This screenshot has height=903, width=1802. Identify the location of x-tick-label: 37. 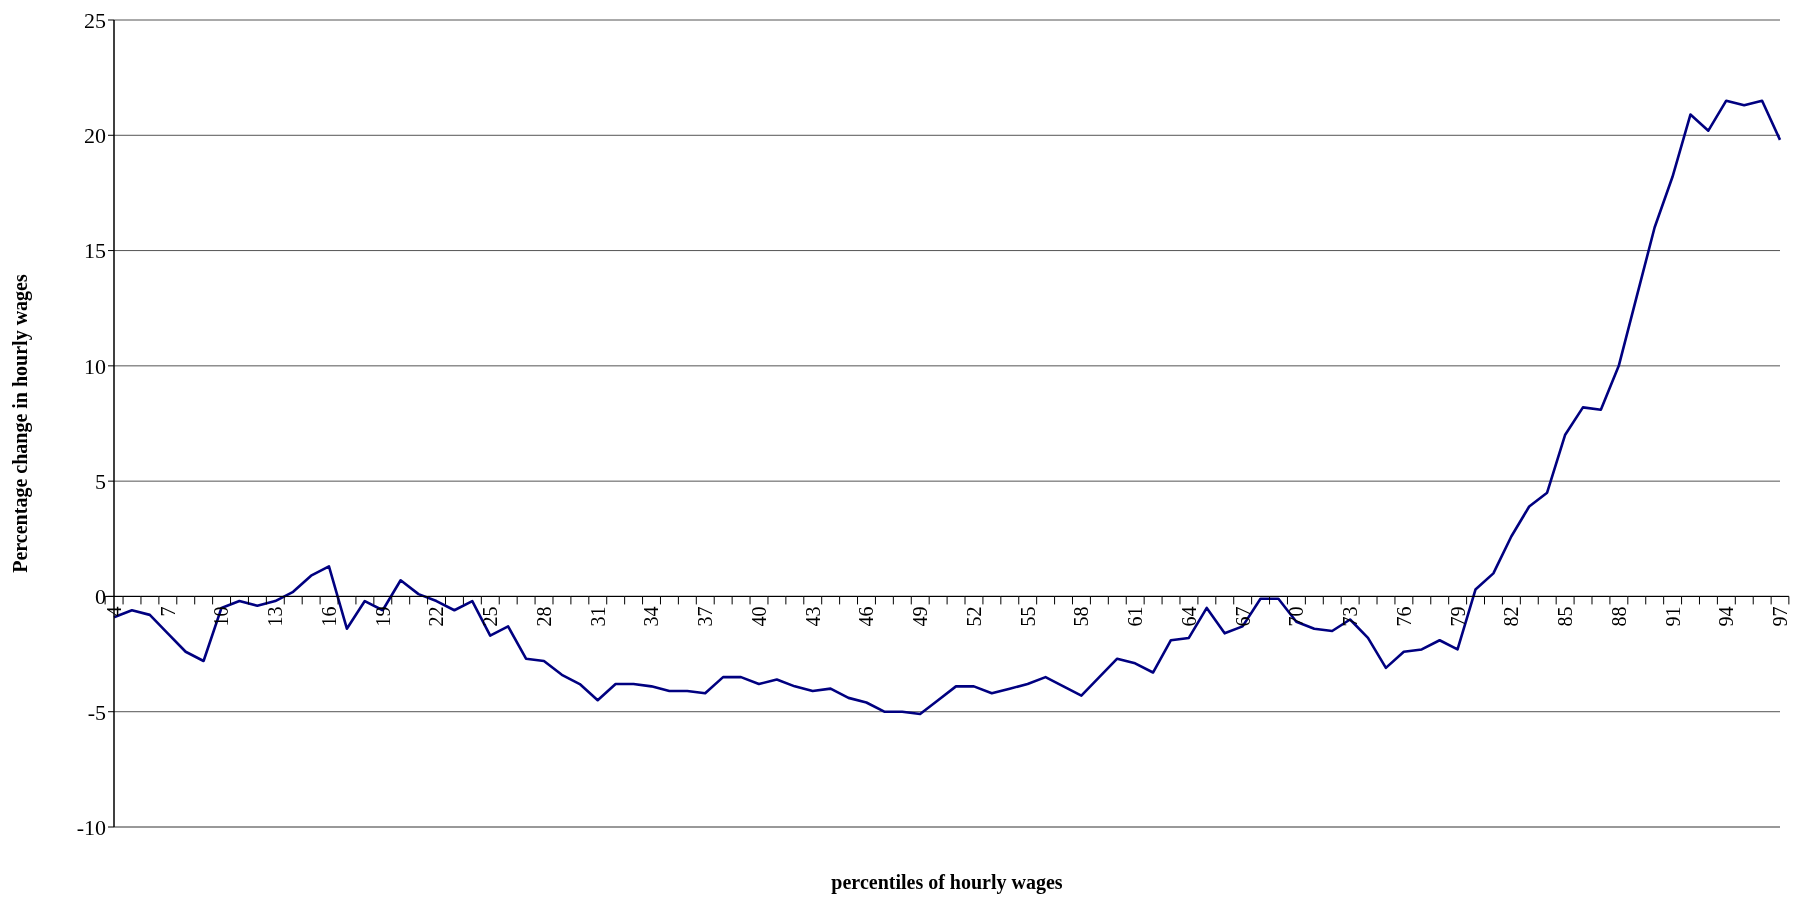
(705, 616).